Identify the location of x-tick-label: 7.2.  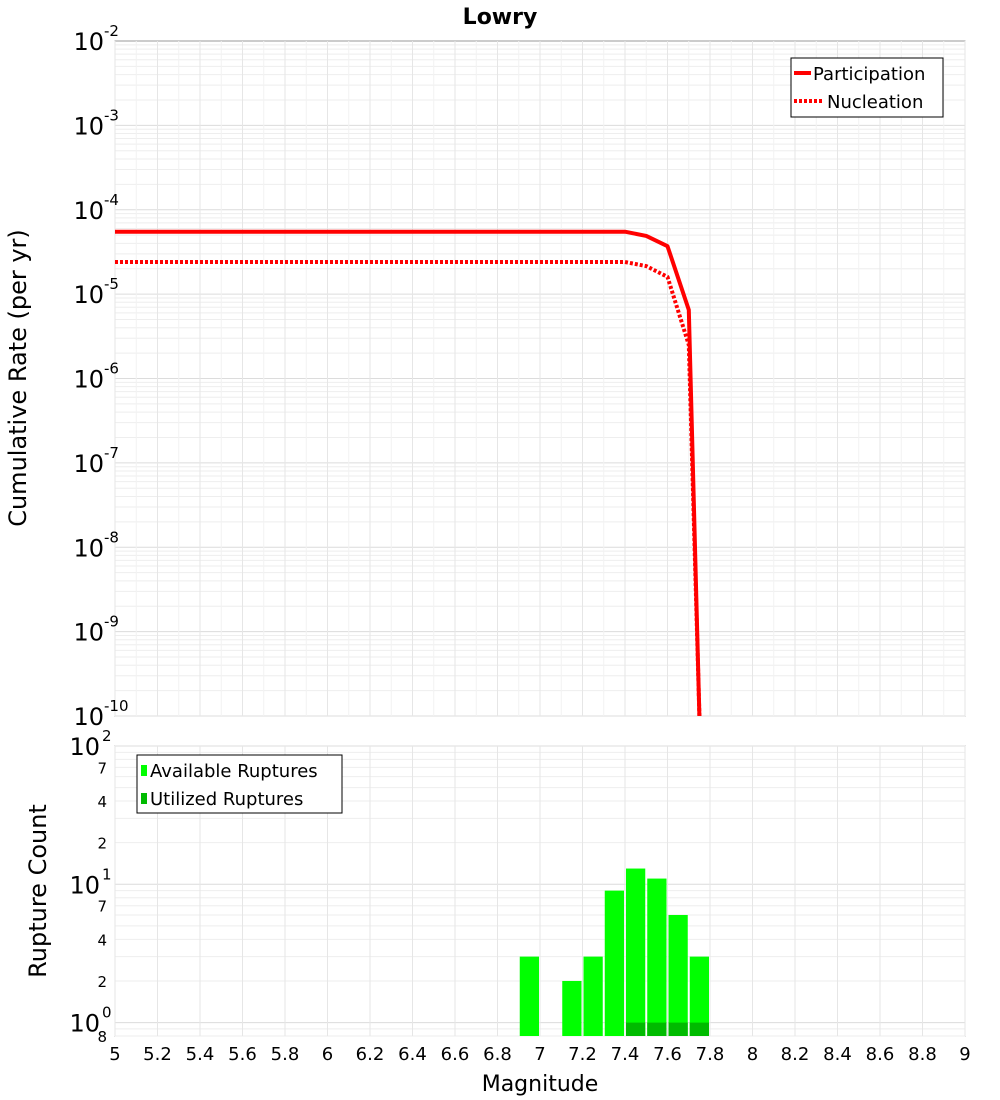
(582, 1054).